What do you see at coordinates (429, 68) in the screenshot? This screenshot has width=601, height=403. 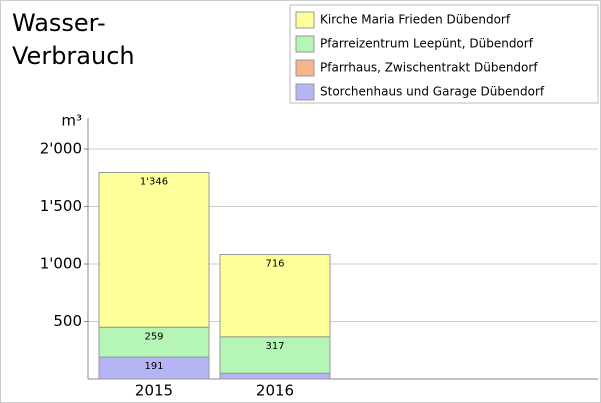 I see `legend-label: Pfarrhaus, Zwischentrakt Dübendorf` at bounding box center [429, 68].